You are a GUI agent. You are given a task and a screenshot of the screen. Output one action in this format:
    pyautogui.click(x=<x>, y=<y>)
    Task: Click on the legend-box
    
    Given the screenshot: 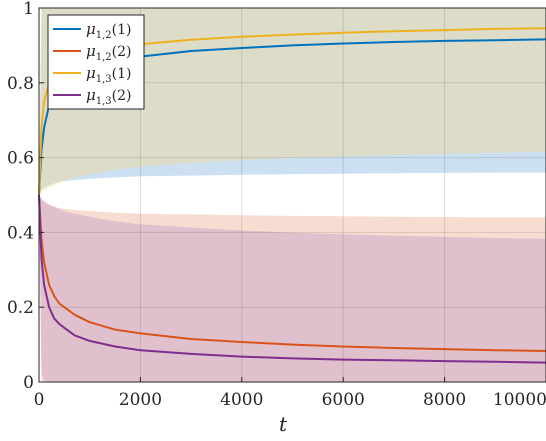 What is the action you would take?
    pyautogui.click(x=96, y=62)
    